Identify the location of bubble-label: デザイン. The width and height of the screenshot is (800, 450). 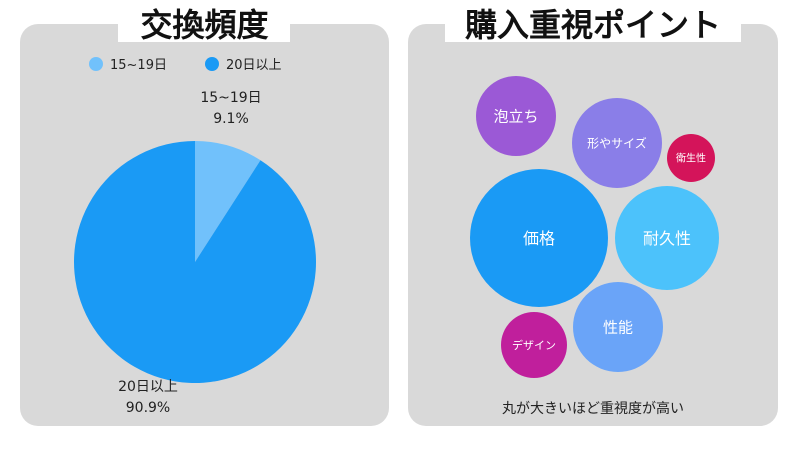
(534, 345).